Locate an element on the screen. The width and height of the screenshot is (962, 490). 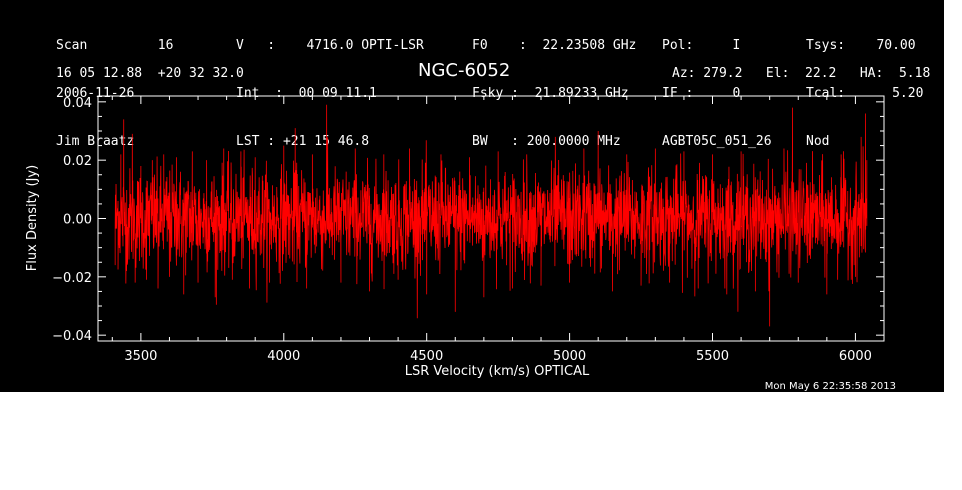
x-axis-label: LSR Velocity (km/s) OPTICAL is located at coordinates (497, 371).